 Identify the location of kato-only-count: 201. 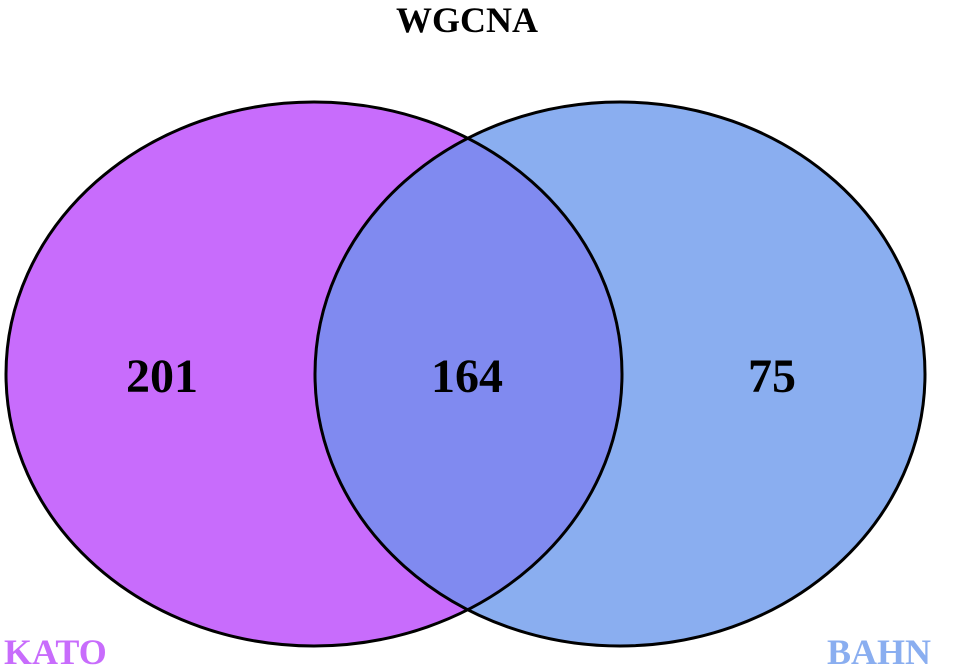
(162, 376).